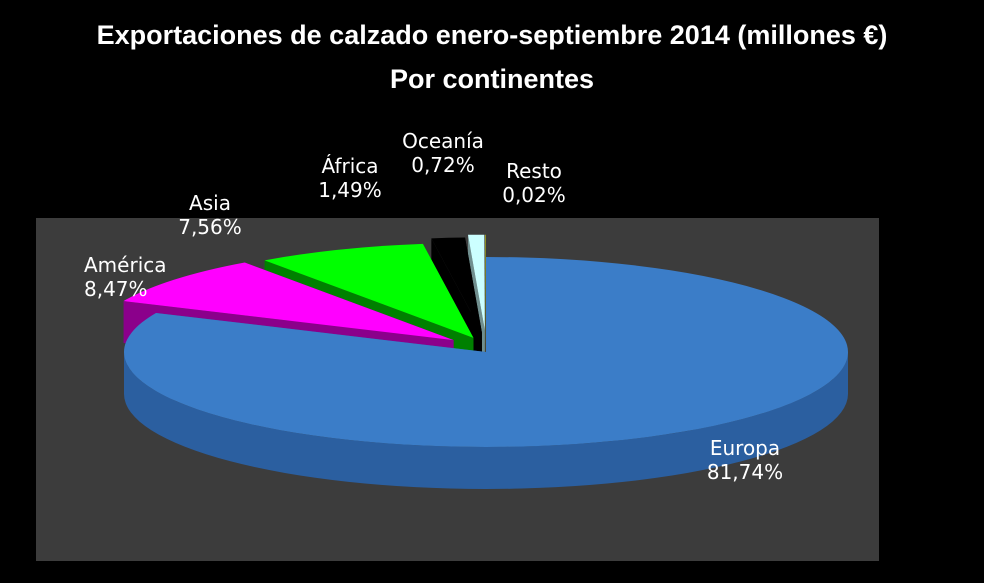 This screenshot has height=583, width=984. I want to click on slice-label-resto: Resto 0,02%, so click(534, 183).